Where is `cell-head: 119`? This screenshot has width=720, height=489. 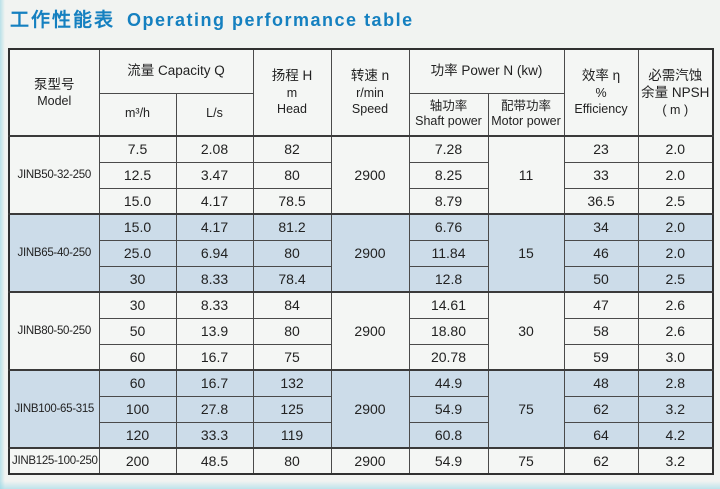
cell-head: 119 is located at coordinates (292, 435).